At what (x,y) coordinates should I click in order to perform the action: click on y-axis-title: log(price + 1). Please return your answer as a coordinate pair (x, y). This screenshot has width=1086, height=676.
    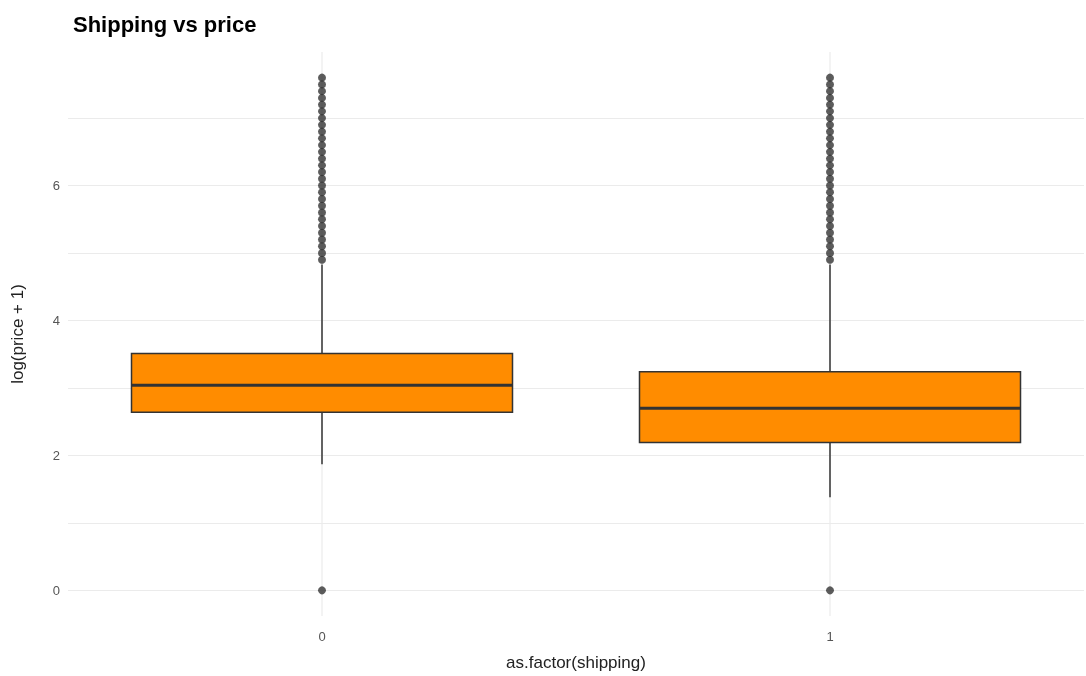
    Looking at the image, I should click on (17, 334).